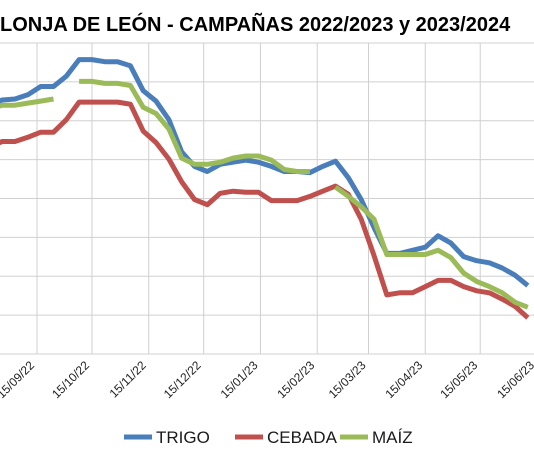  What do you see at coordinates (70, 379) in the screenshot?
I see `x-tick-label: 15/10/22` at bounding box center [70, 379].